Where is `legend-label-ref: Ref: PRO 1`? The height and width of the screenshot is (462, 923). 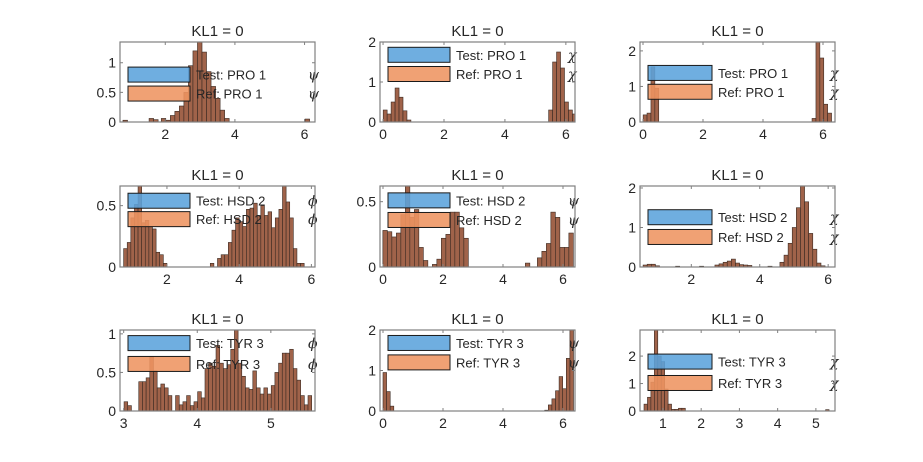 legend-label-ref: Ref: PRO 1 is located at coordinates (751, 92).